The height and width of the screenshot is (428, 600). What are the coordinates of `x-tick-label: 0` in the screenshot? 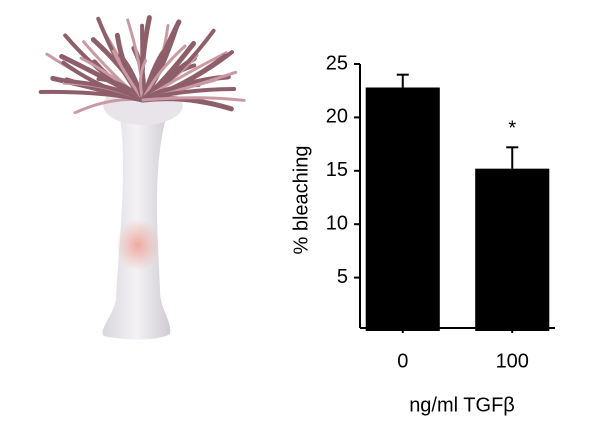 It's located at (402, 361).